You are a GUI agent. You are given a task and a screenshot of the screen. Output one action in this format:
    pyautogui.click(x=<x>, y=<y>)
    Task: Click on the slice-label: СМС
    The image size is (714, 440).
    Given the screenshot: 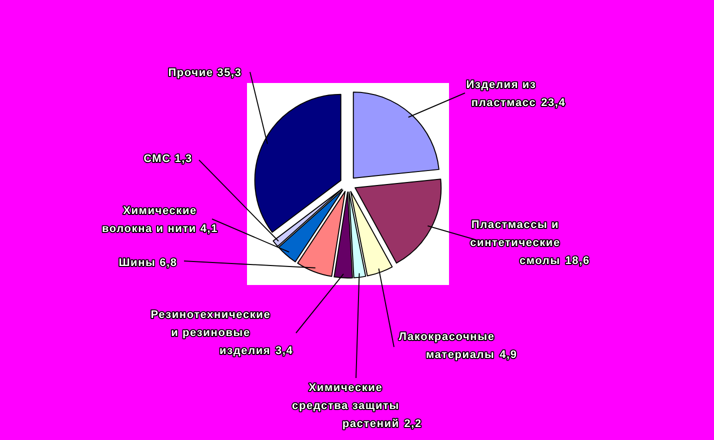 What is the action you would take?
    pyautogui.click(x=157, y=159)
    